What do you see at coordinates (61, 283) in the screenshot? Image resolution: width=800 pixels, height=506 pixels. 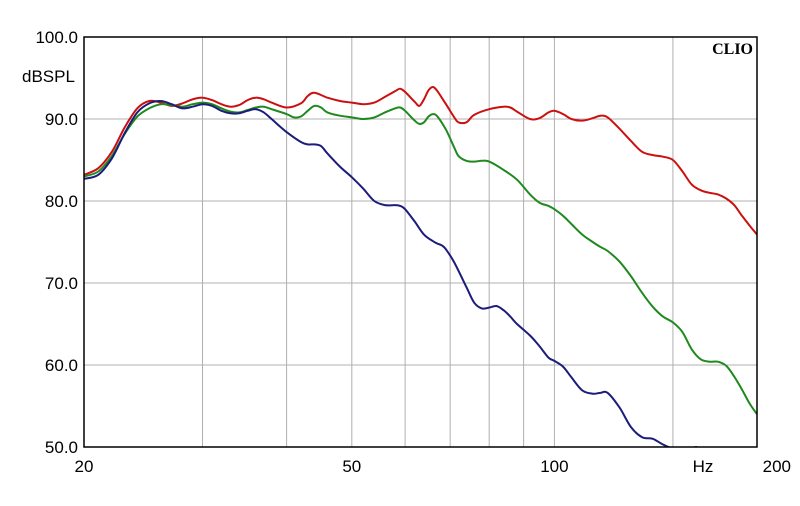 I see `y-tick-label: 70.0` at bounding box center [61, 283].